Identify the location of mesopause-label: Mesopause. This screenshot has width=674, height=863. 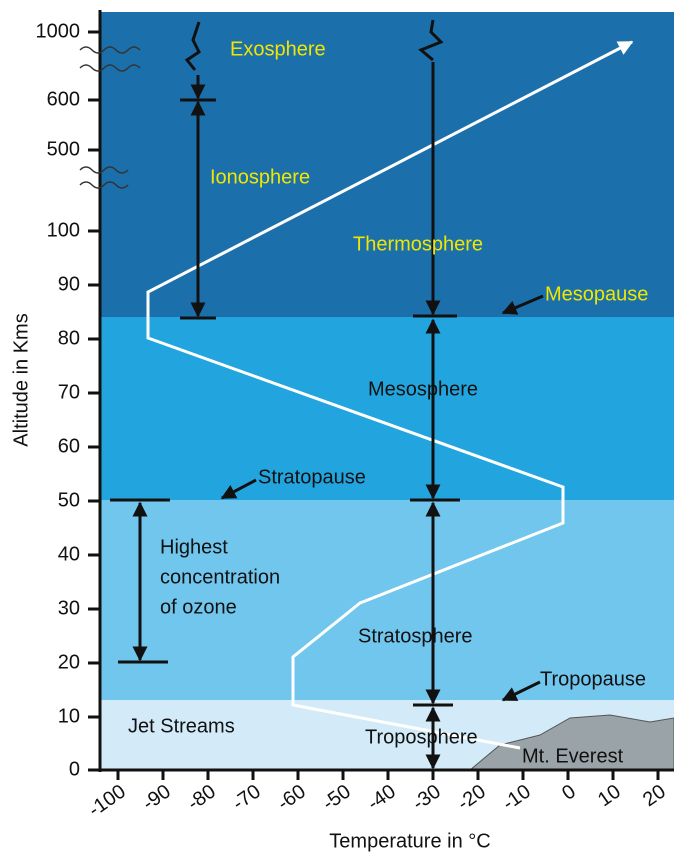
(596, 294).